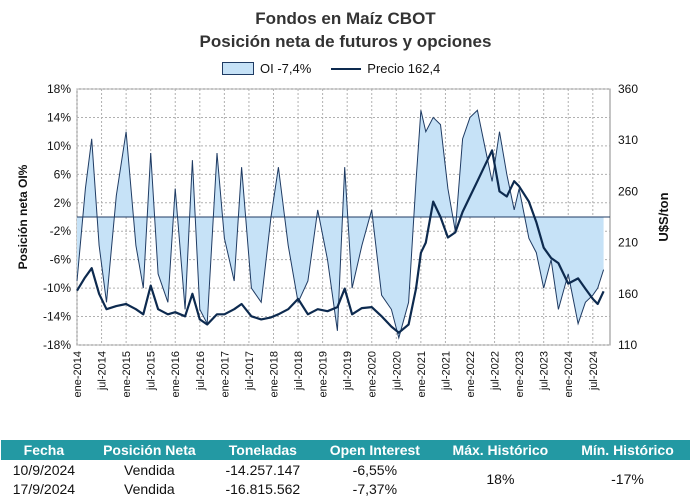  What do you see at coordinates (375, 469) in the screenshot?
I see `cell-open-interest: -6,55%` at bounding box center [375, 469].